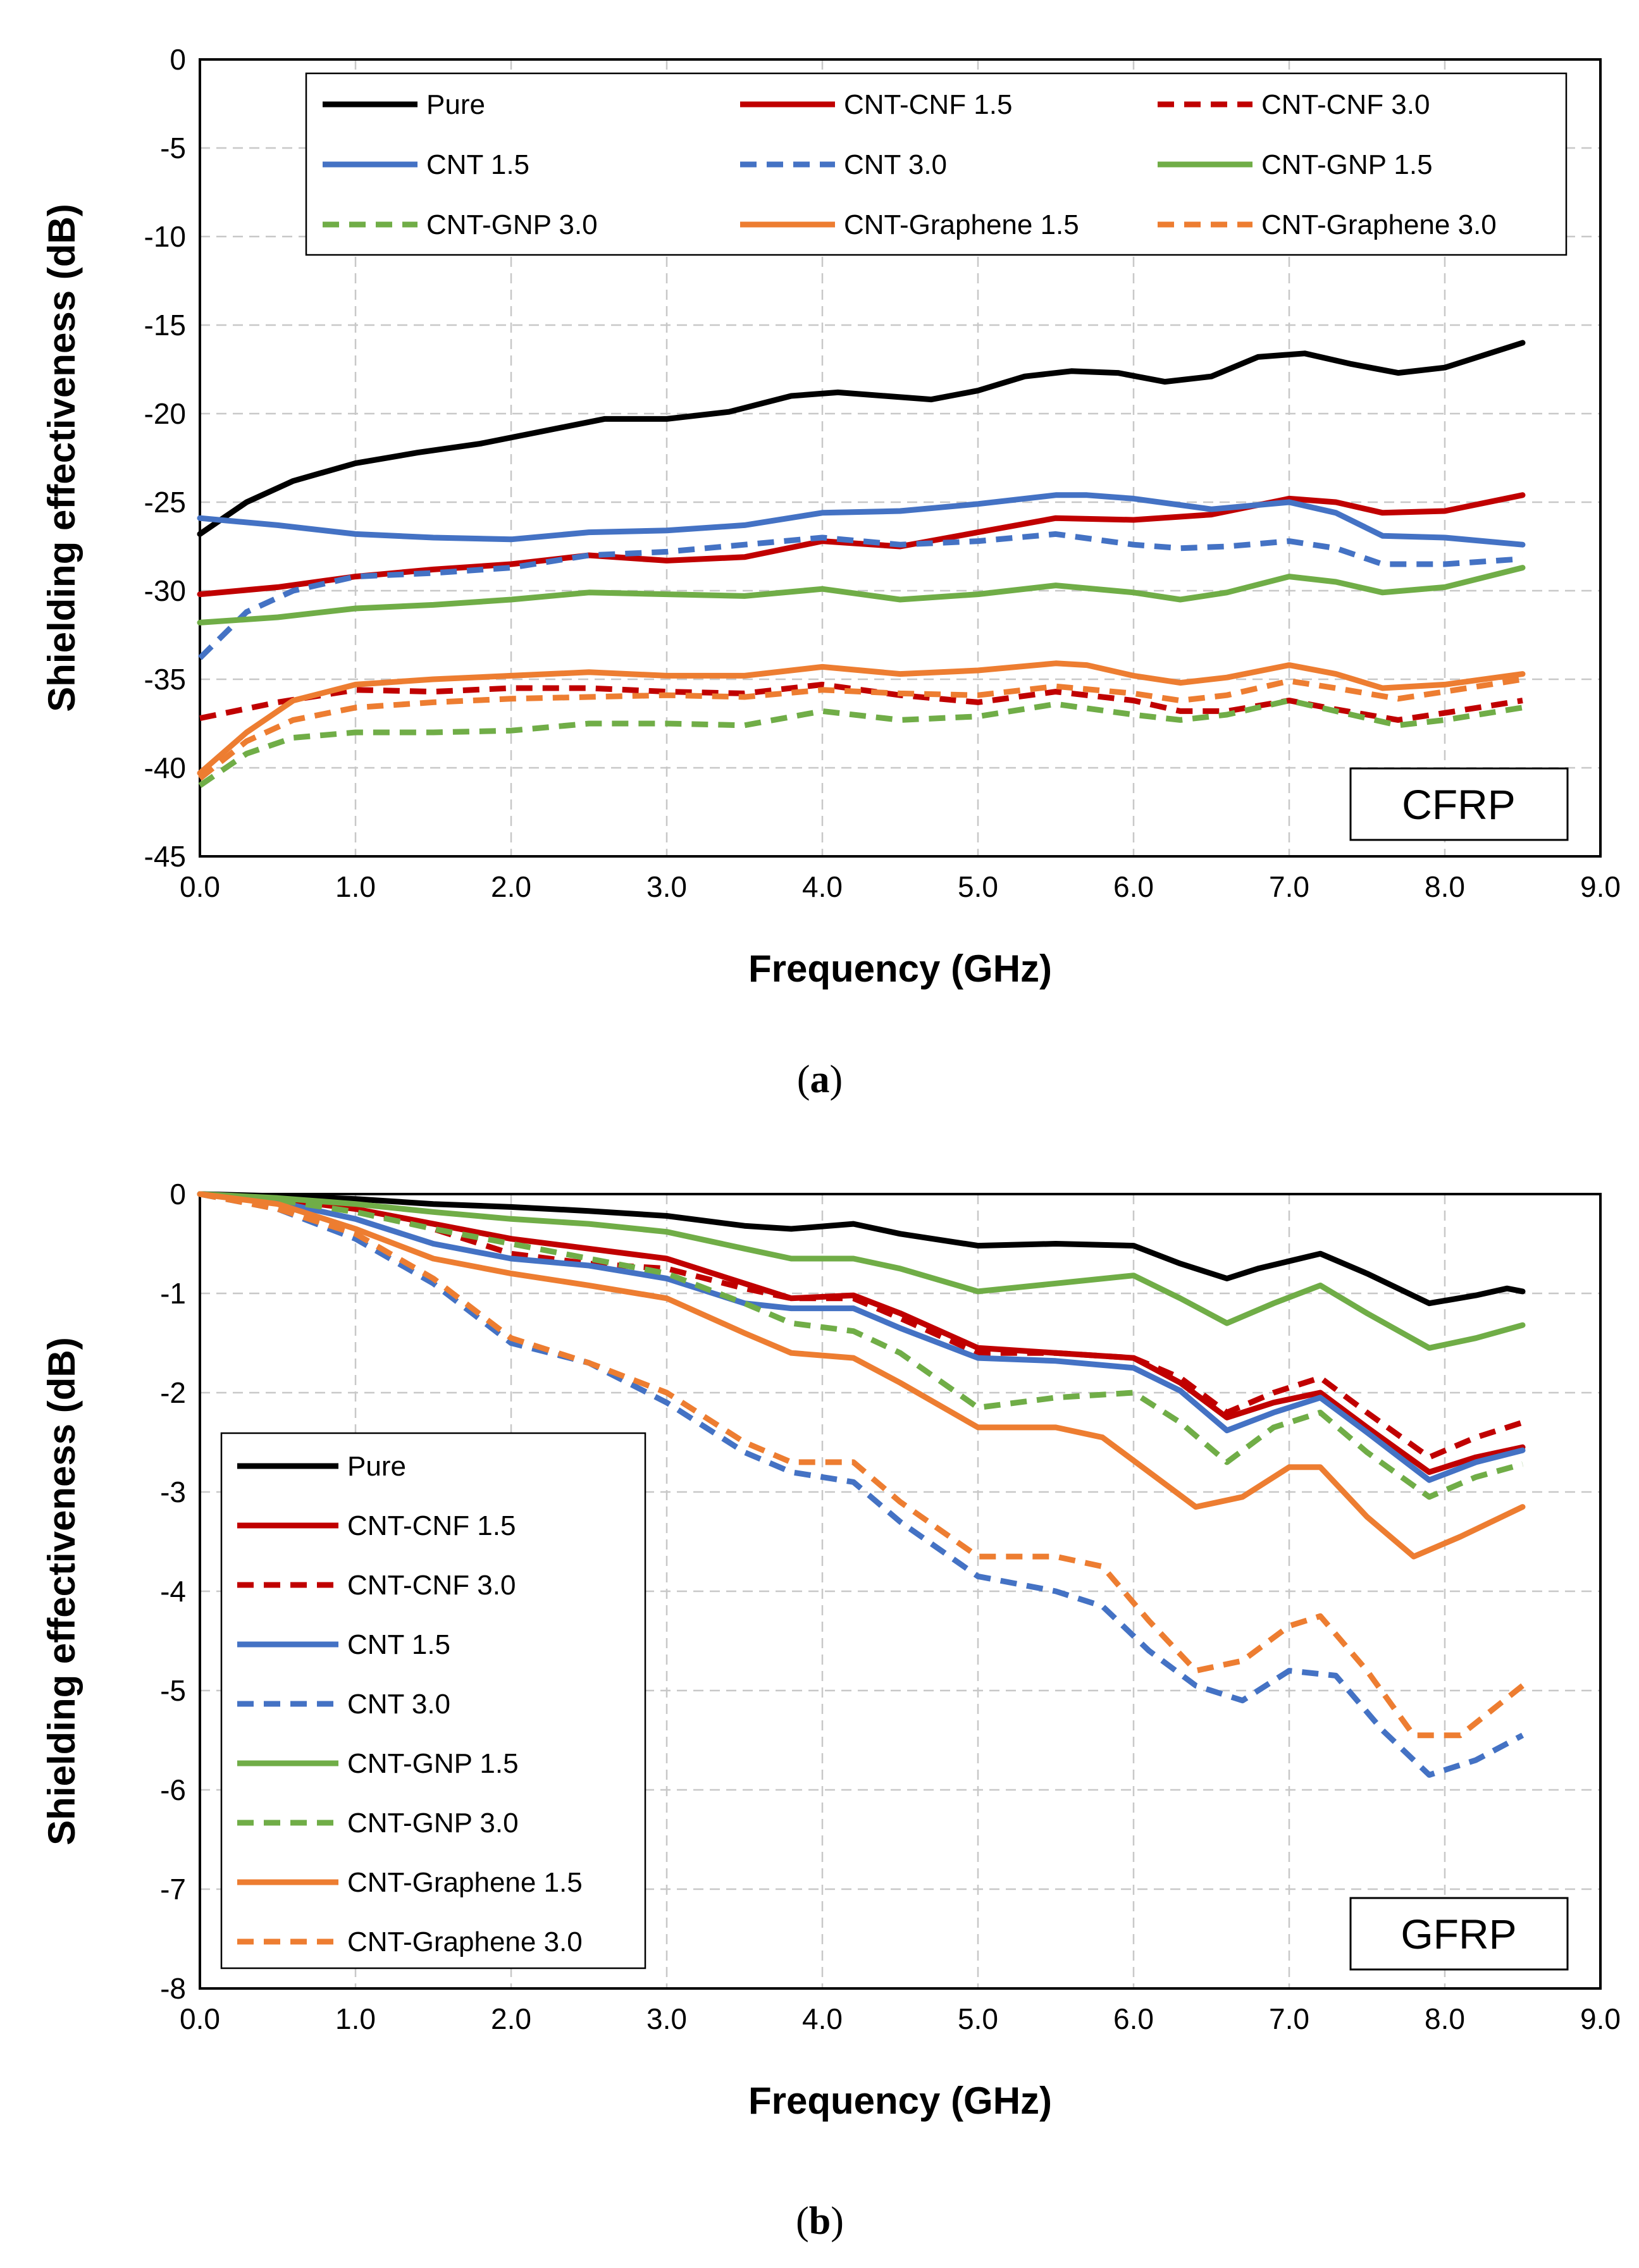  What do you see at coordinates (900, 2101) in the screenshot?
I see `panel-b-xlabel: Frequency (GHz)` at bounding box center [900, 2101].